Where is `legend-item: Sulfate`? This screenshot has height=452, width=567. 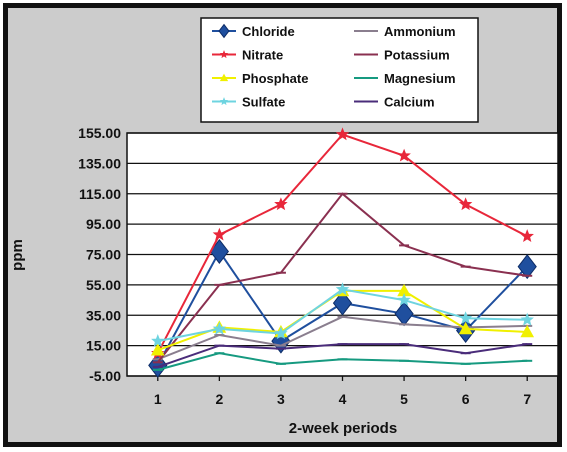 legend-item: Sulfate is located at coordinates (248, 102).